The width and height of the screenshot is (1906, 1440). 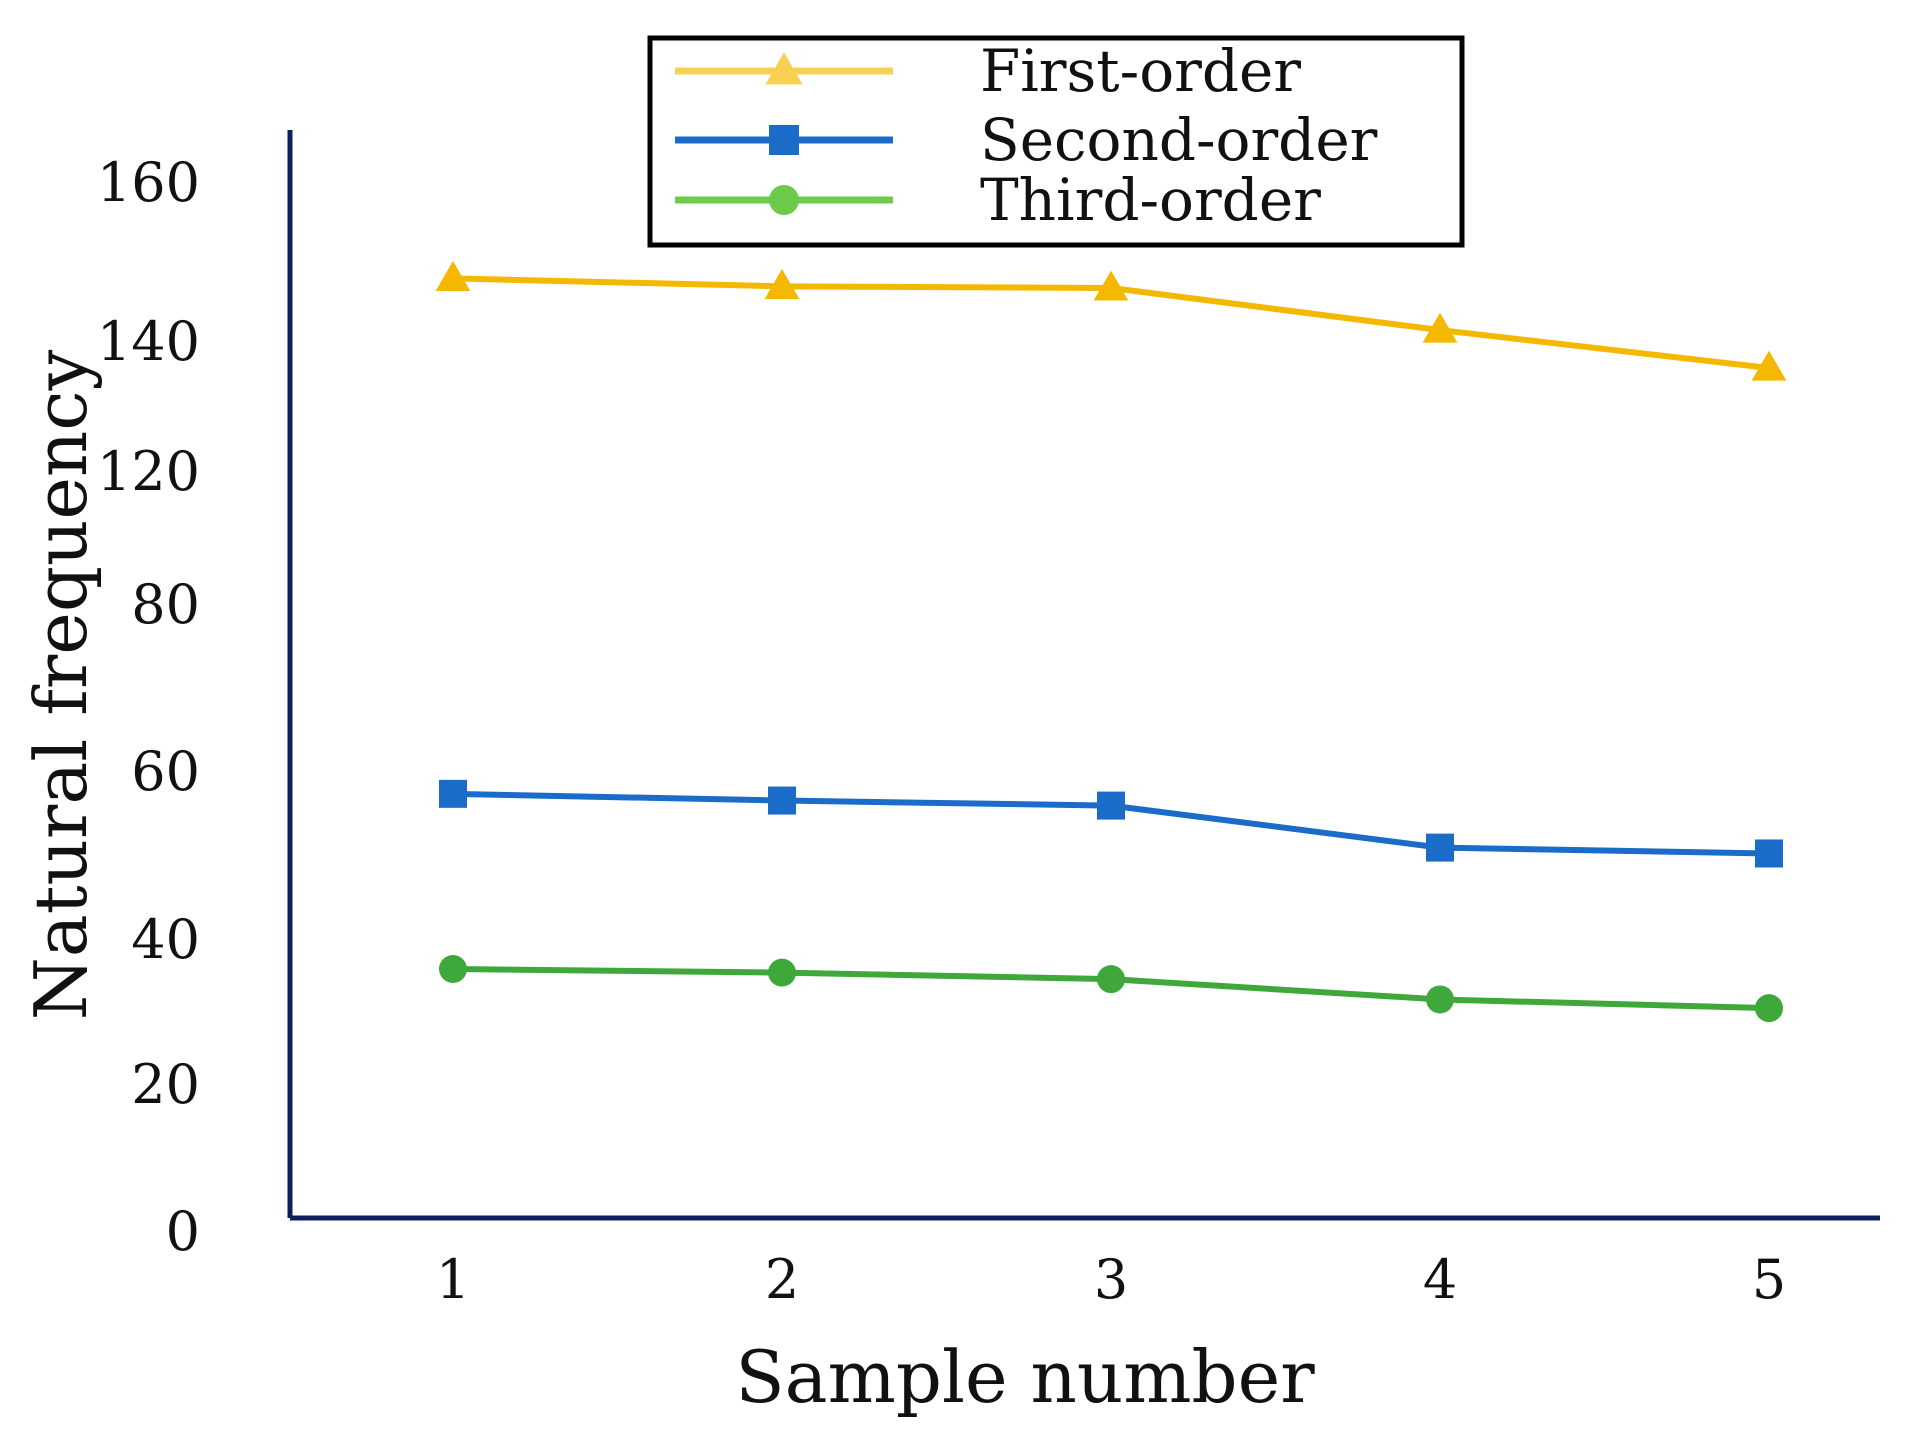 I want to click on y-tick-label: 20, so click(x=165, y=1084).